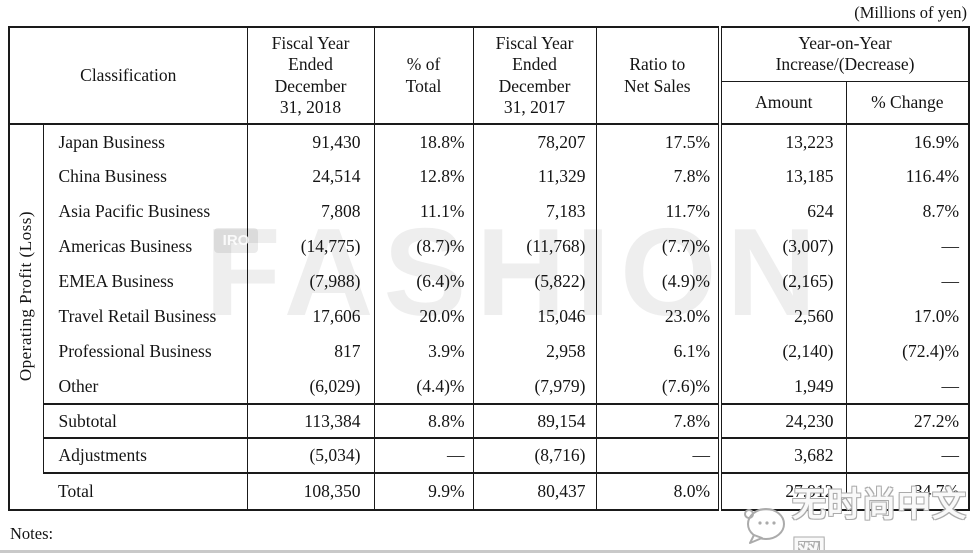 This screenshot has width=973, height=553. What do you see at coordinates (310, 351) in the screenshot?
I see `cell-fy2018: 817` at bounding box center [310, 351].